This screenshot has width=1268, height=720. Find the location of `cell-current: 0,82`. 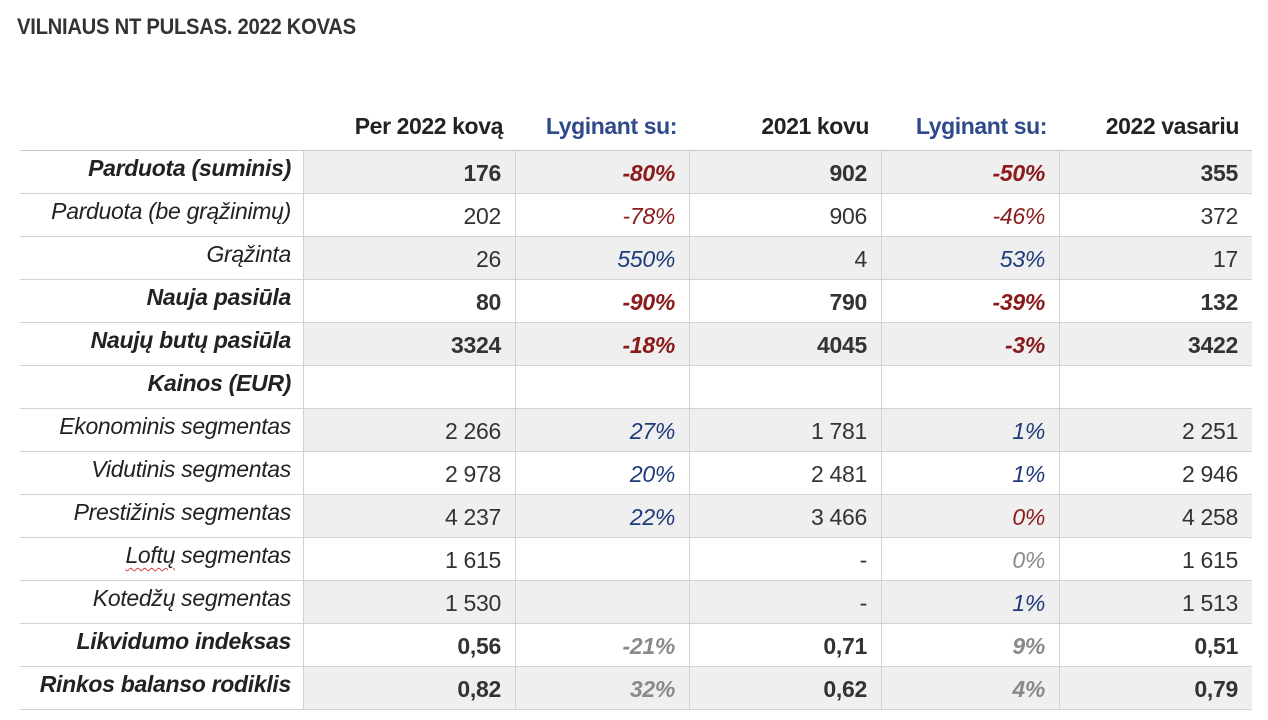

cell-current: 0,82 is located at coordinates (409, 688).